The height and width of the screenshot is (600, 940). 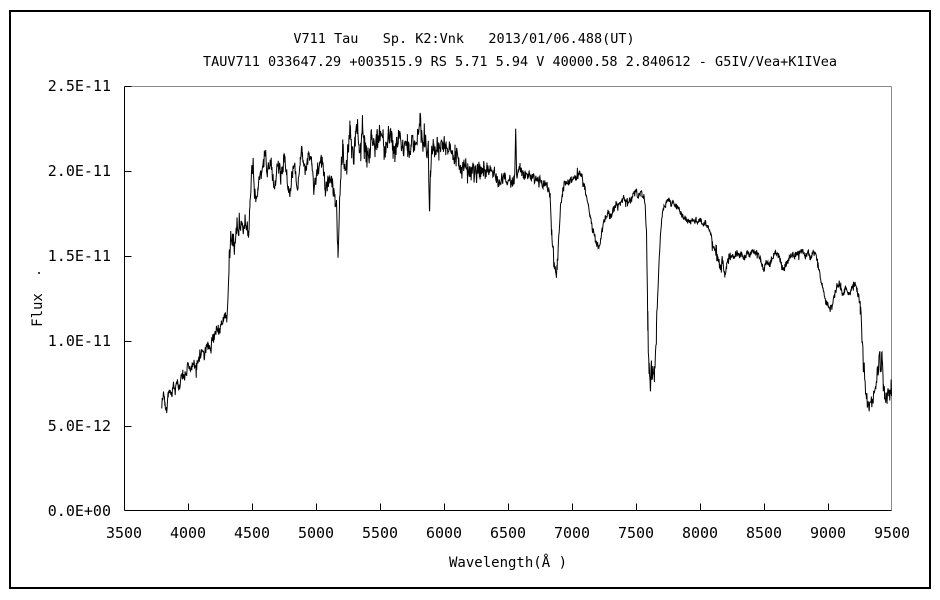 What do you see at coordinates (380, 533) in the screenshot?
I see `x-tick-label: 5500` at bounding box center [380, 533].